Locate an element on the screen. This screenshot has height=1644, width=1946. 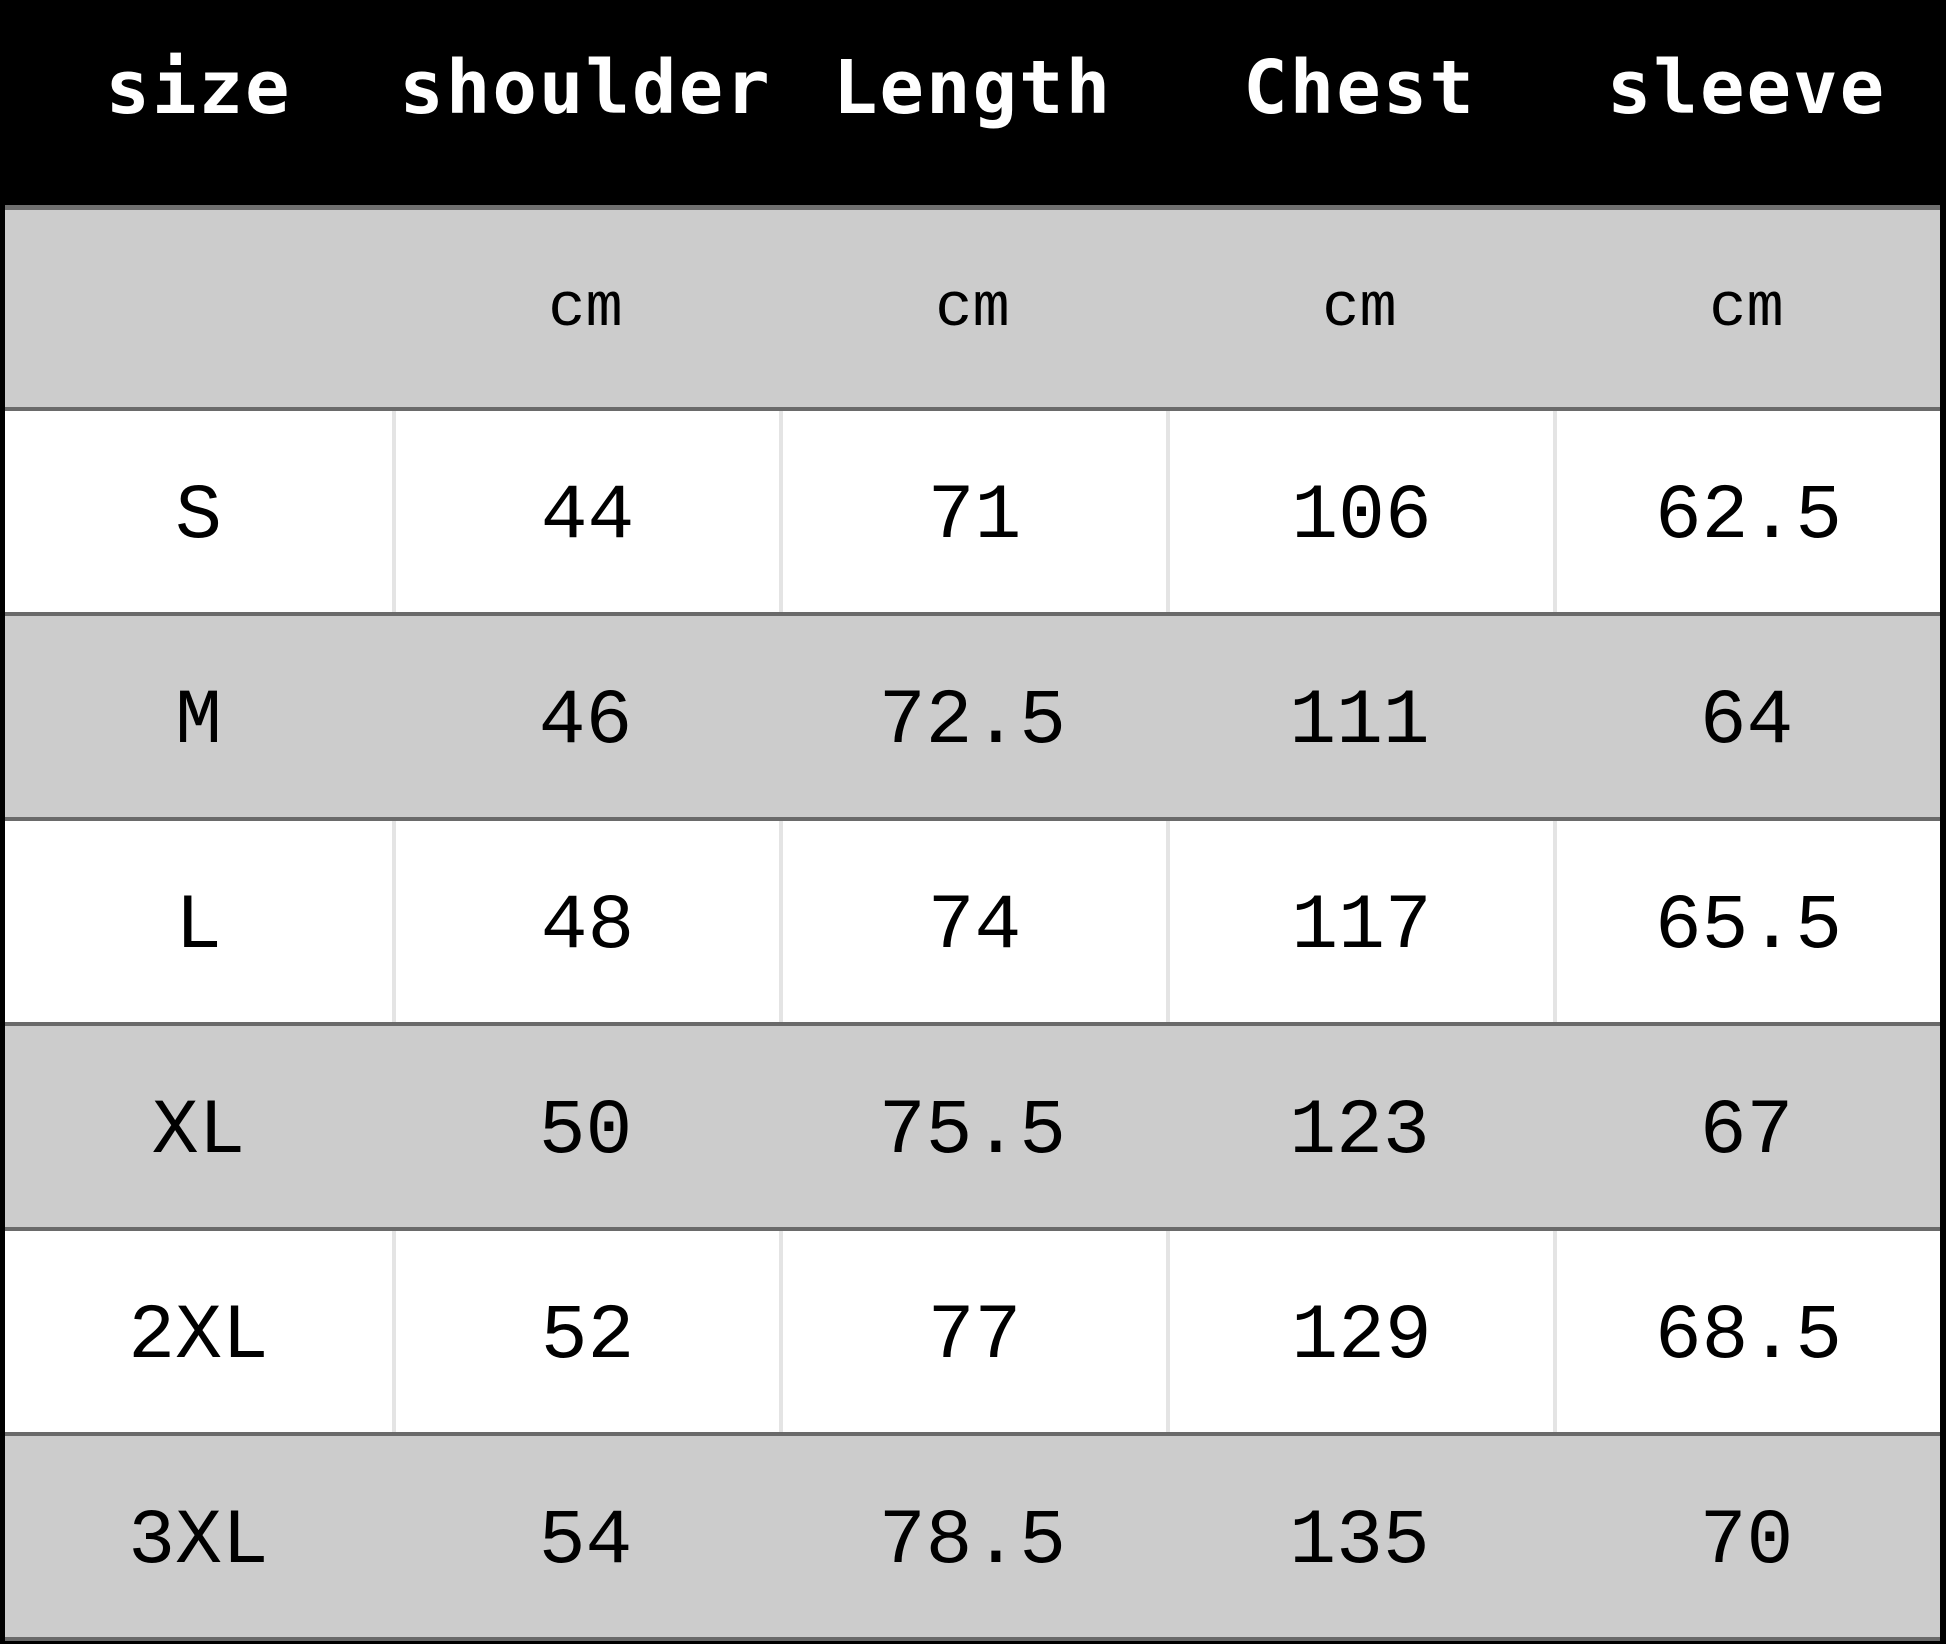
measurement-cell: 52 is located at coordinates (585, 1331).